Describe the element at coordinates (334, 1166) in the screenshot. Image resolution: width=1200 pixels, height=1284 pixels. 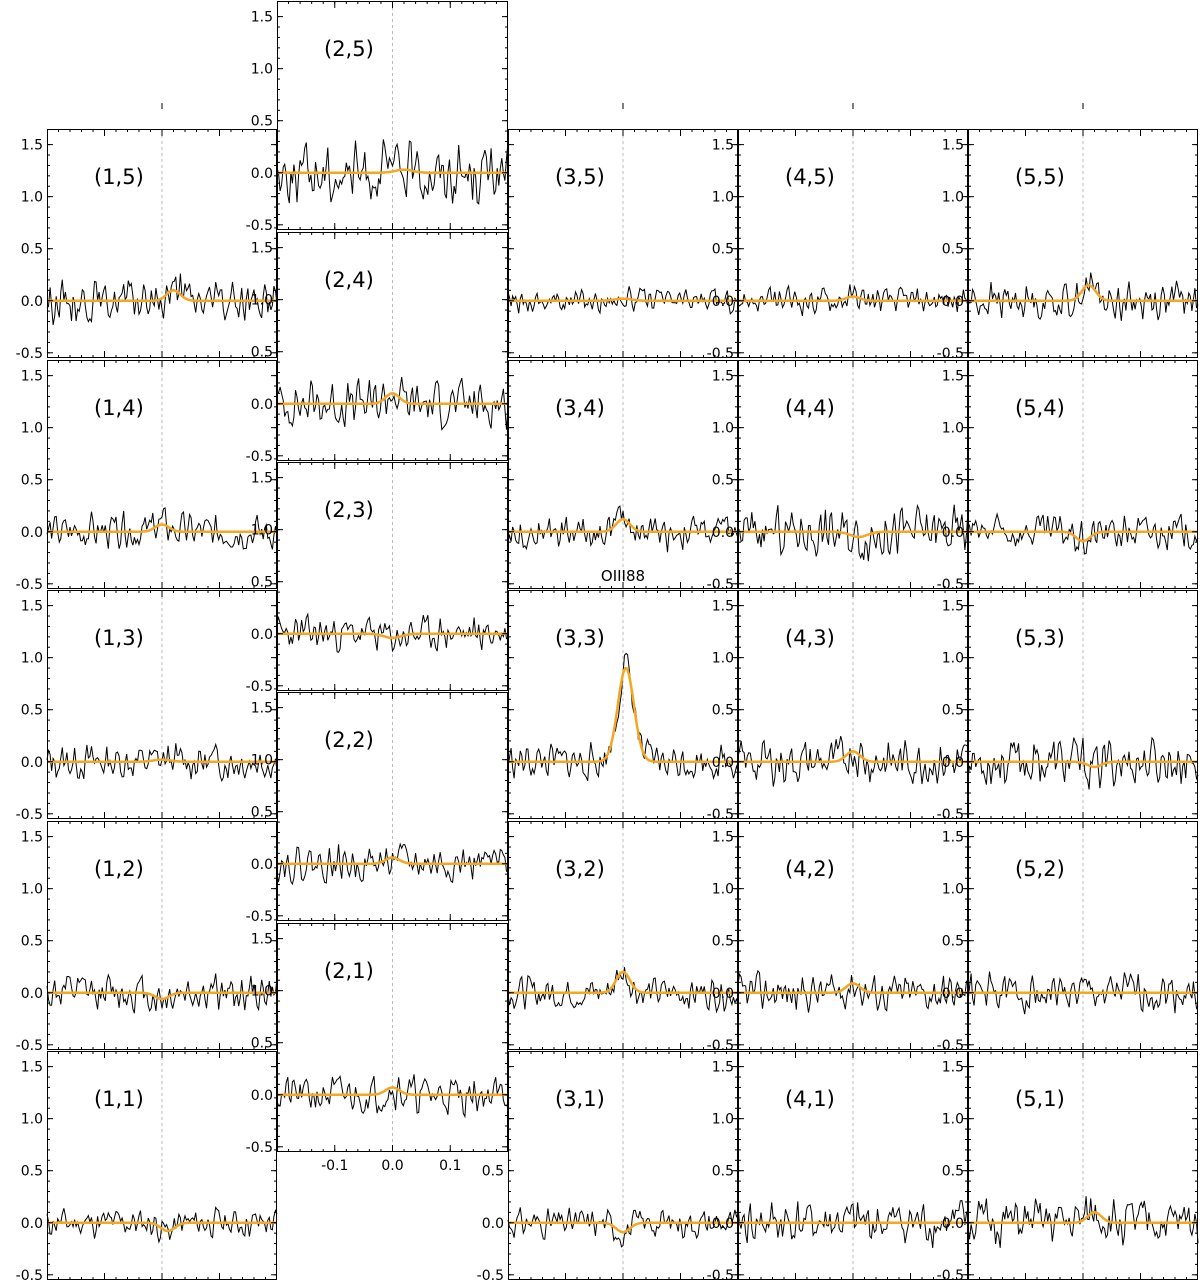
I see `x-tick-label: -0.1` at that location.